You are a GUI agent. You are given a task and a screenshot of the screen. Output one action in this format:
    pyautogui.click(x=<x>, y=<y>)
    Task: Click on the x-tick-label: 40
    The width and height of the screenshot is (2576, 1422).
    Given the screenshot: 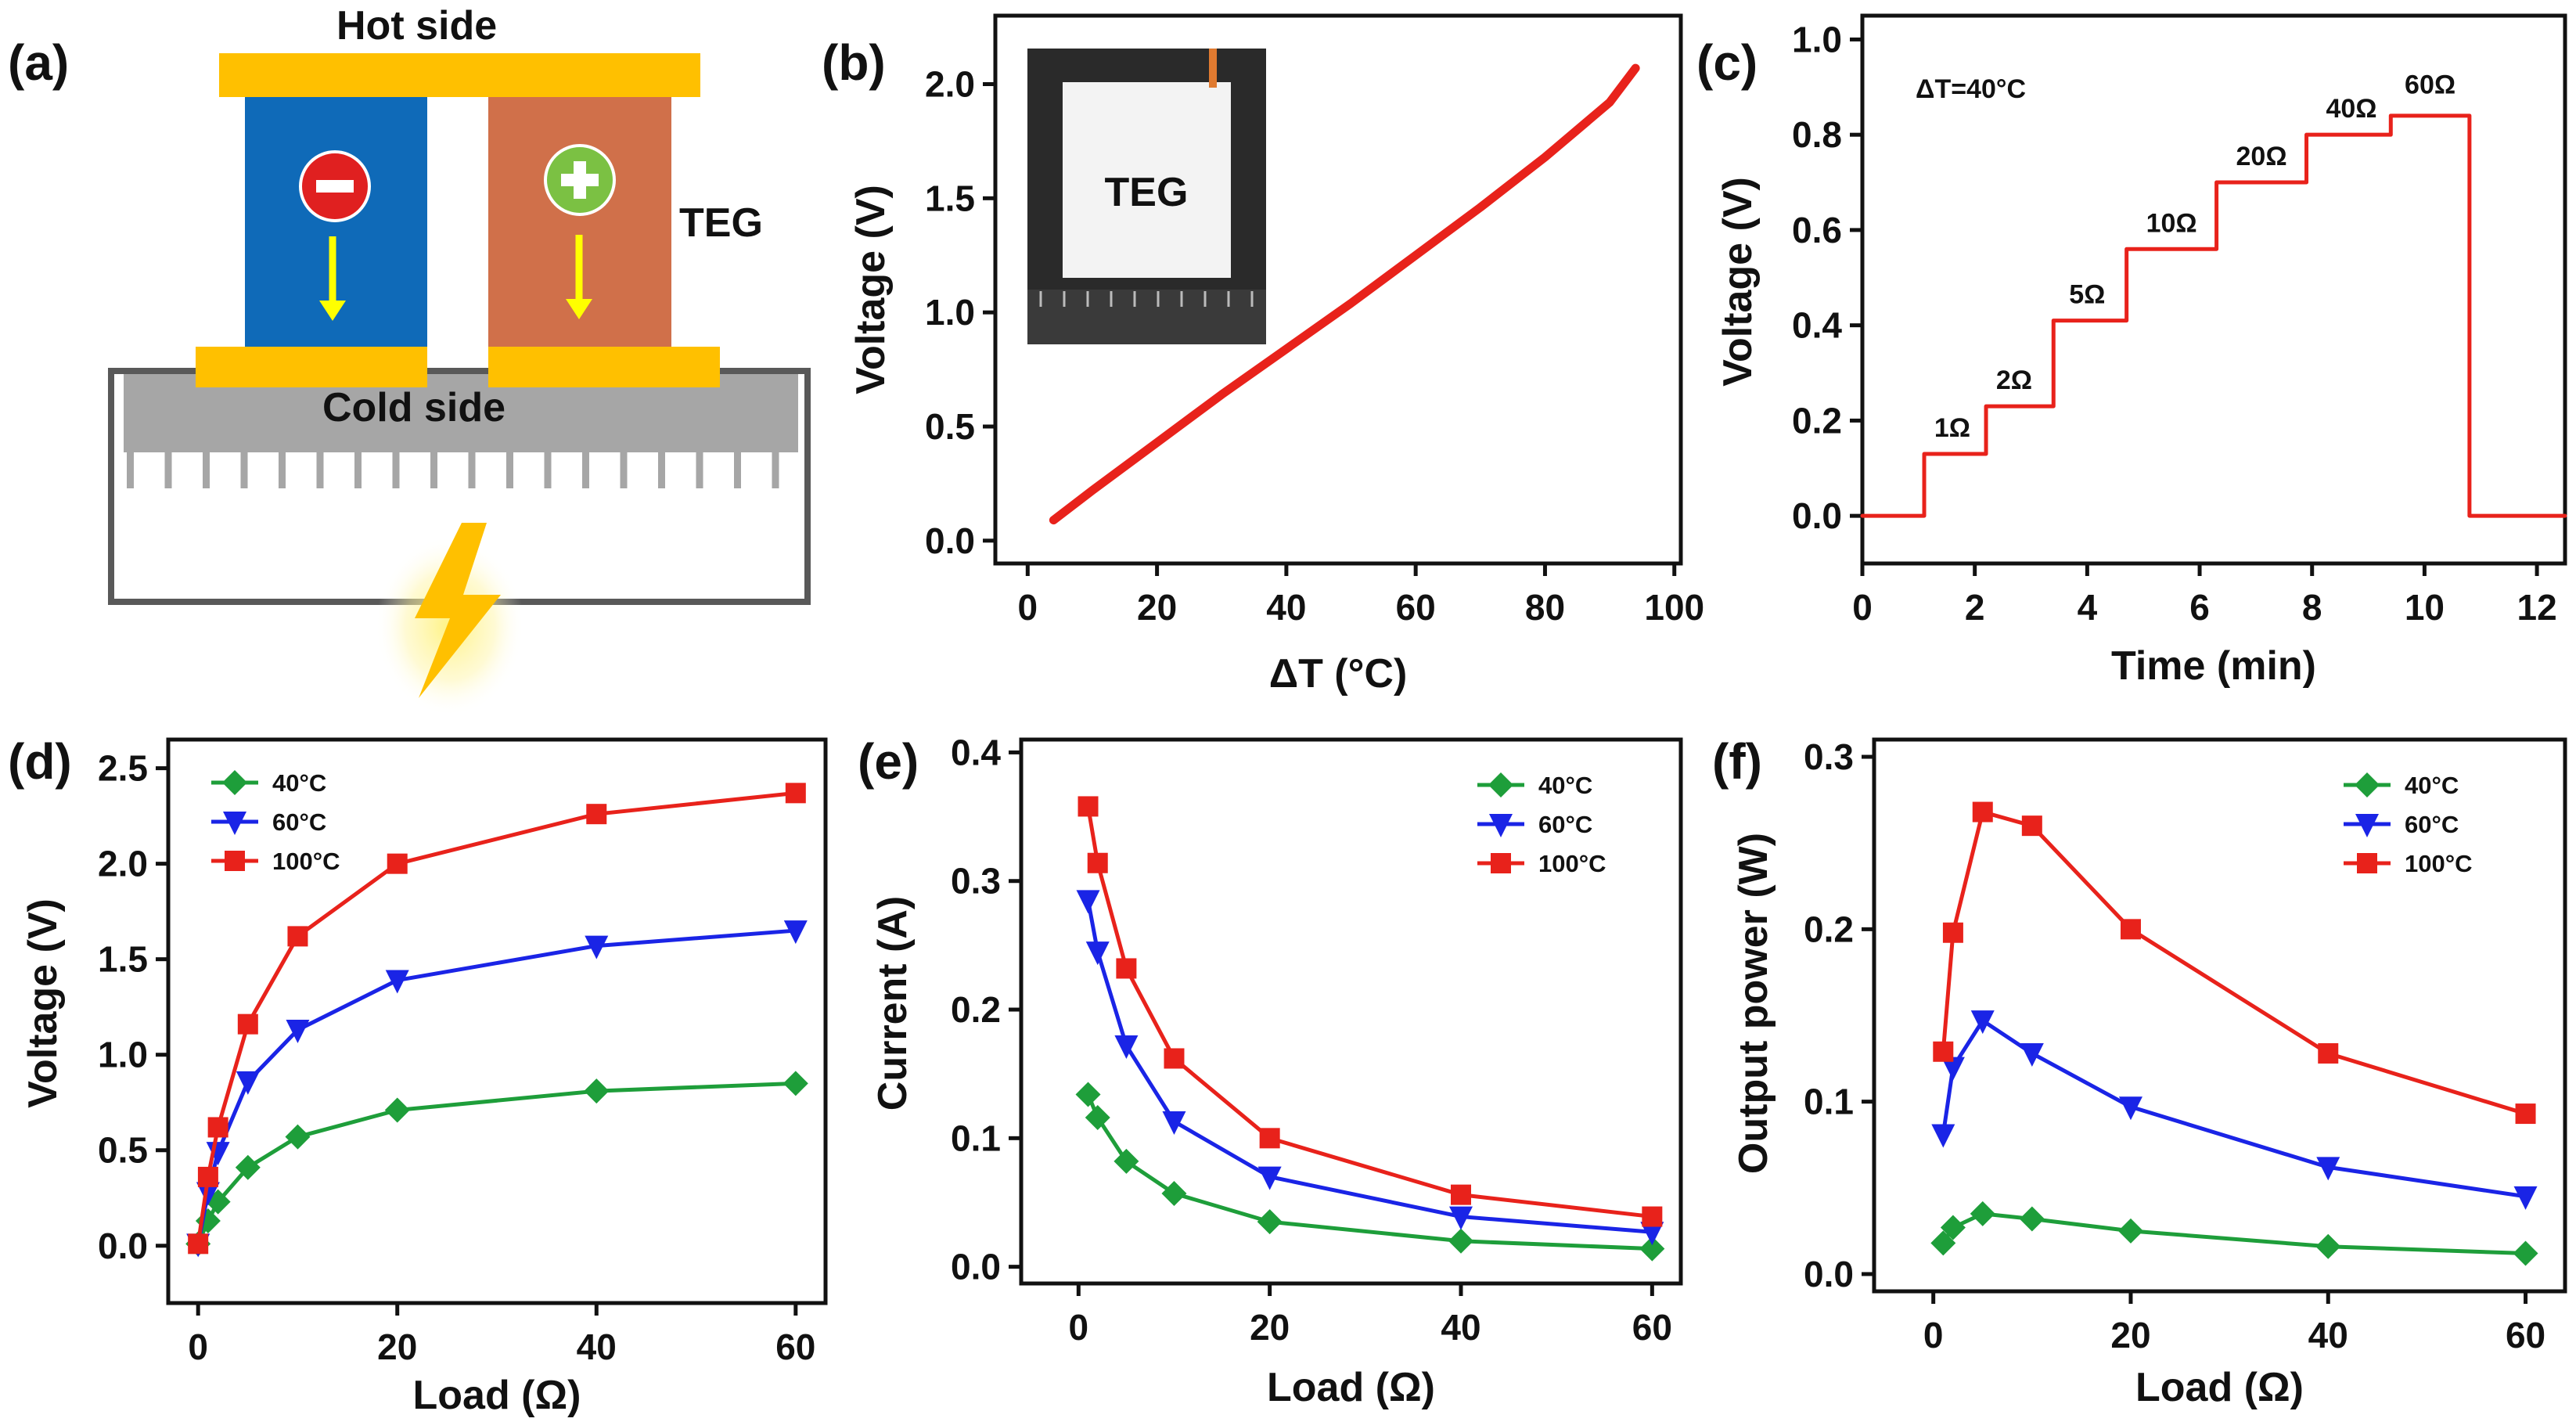 What is the action you would take?
    pyautogui.click(x=597, y=1347)
    